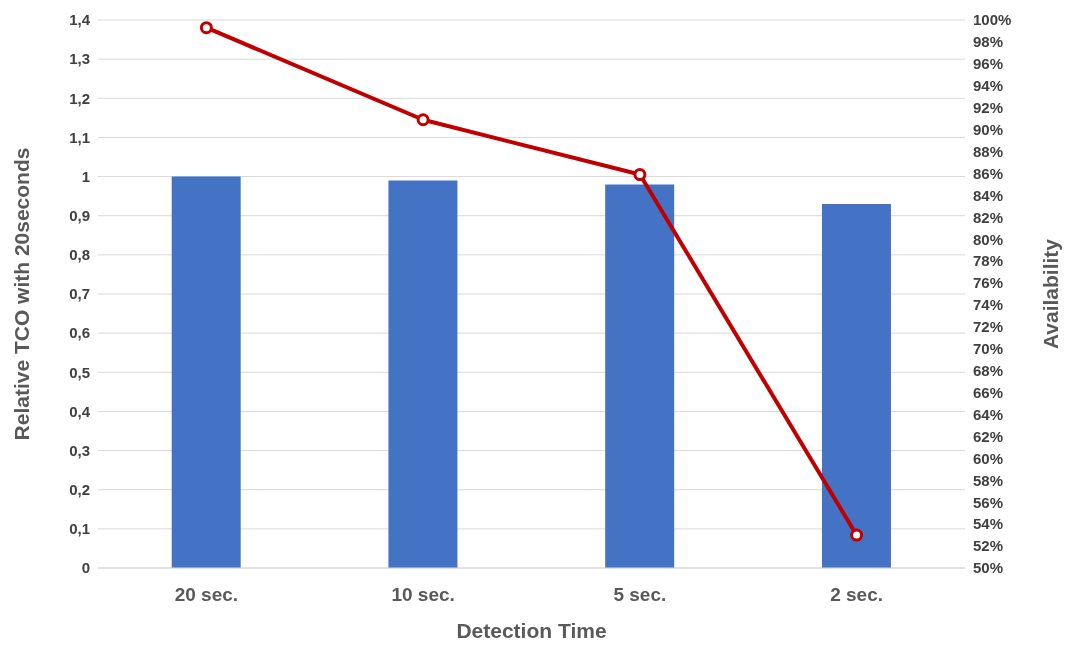 The width and height of the screenshot is (1073, 657). I want to click on y-tick-label: 0,4, so click(80, 411).